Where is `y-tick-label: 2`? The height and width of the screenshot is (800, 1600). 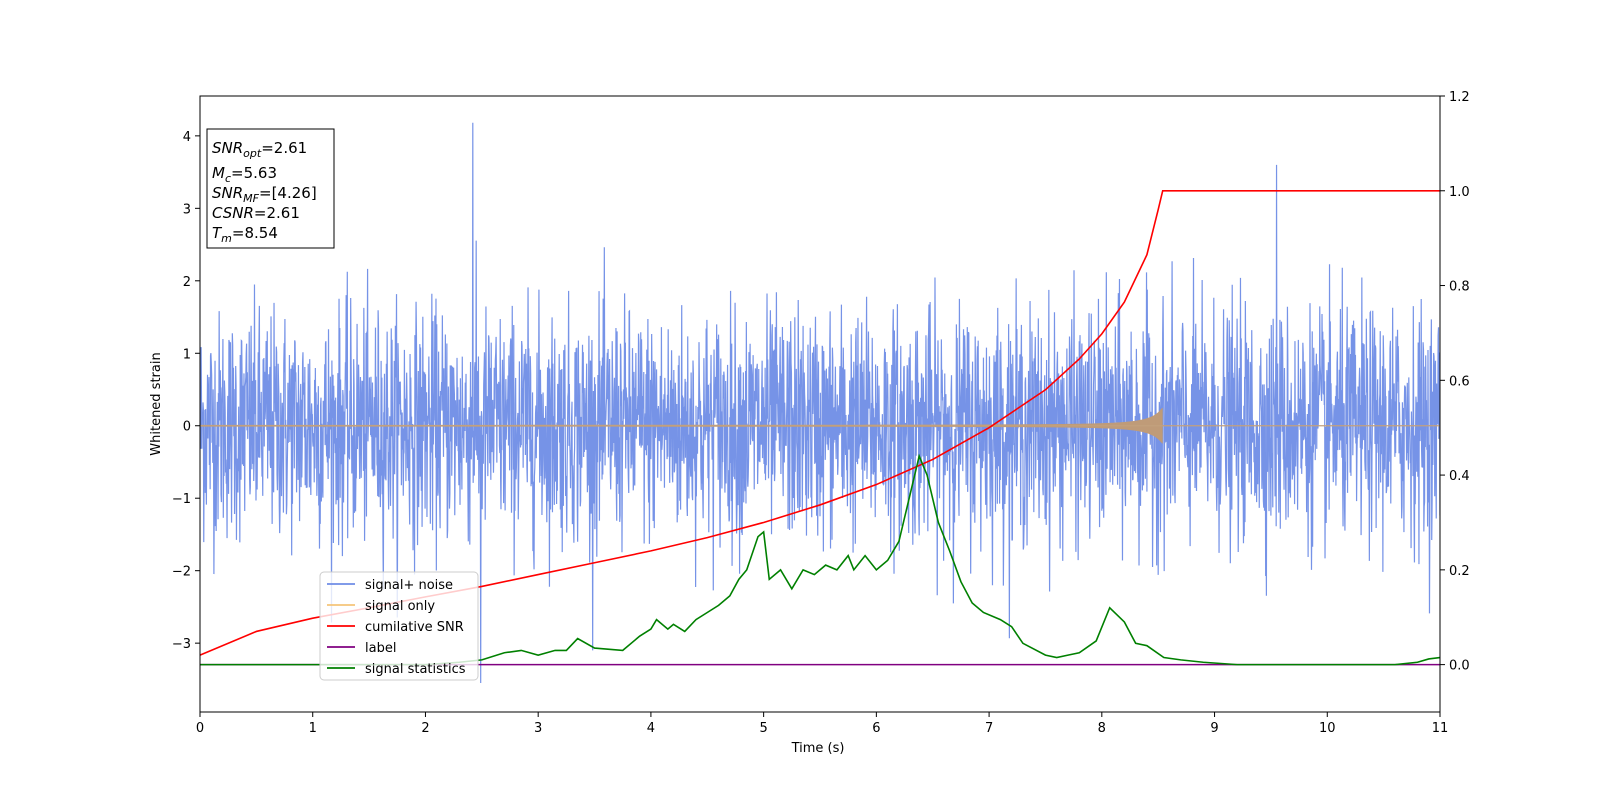 y-tick-label: 2 is located at coordinates (187, 282).